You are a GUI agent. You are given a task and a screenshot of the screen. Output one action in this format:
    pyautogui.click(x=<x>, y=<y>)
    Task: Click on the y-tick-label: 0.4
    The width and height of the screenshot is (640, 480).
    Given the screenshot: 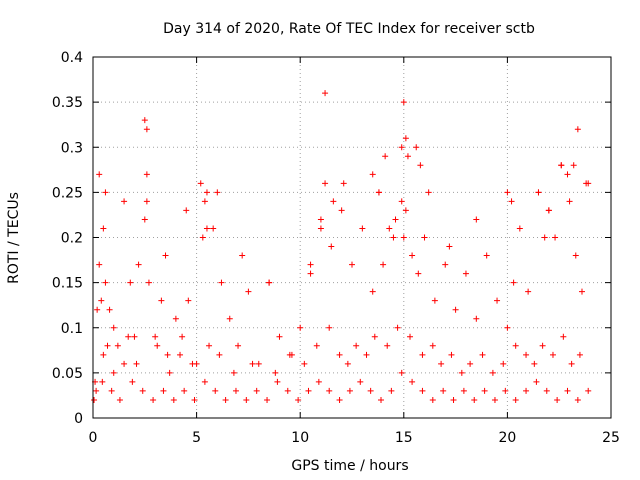 What is the action you would take?
    pyautogui.click(x=72, y=58)
    